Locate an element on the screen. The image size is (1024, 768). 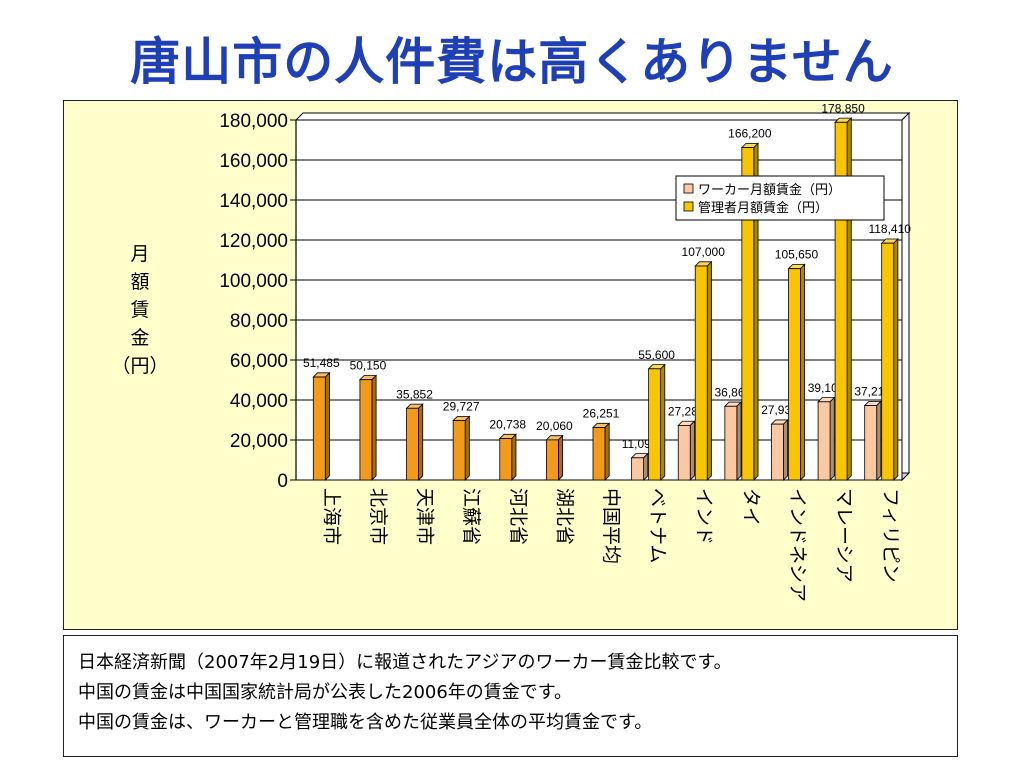
data-label: 26,251 is located at coordinates (601, 413).